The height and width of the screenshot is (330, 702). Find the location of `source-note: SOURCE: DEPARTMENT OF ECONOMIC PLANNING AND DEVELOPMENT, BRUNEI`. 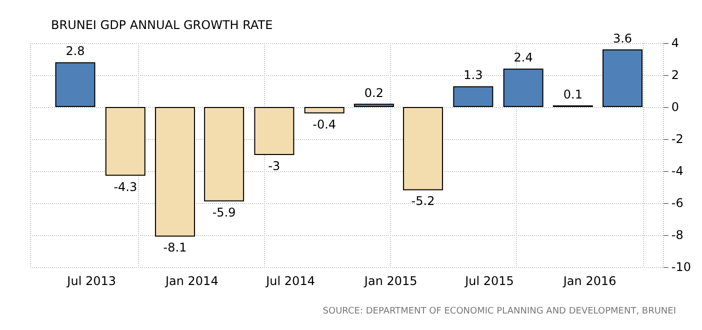

source-note: SOURCE: DEPARTMENT OF ECONOMIC PLANNING AND DEVELOPMENT, BRUNEI is located at coordinates (499, 311).